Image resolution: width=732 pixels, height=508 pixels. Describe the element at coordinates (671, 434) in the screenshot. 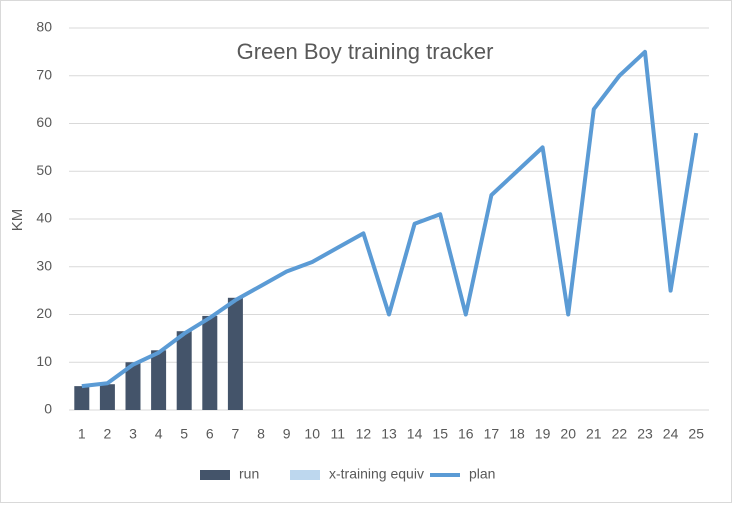

I see `x-tick-label: 24` at that location.